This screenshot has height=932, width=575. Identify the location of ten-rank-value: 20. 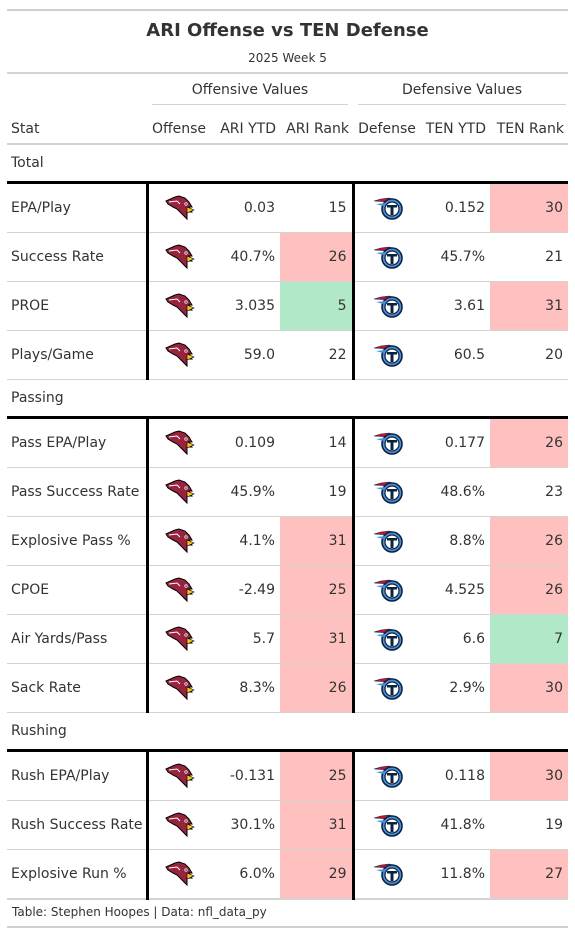
(529, 355).